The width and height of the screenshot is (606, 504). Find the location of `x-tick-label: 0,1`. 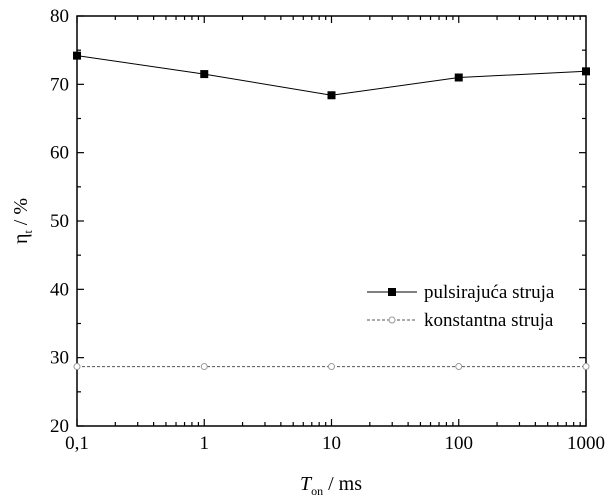

x-tick-label: 0,1 is located at coordinates (77, 443).